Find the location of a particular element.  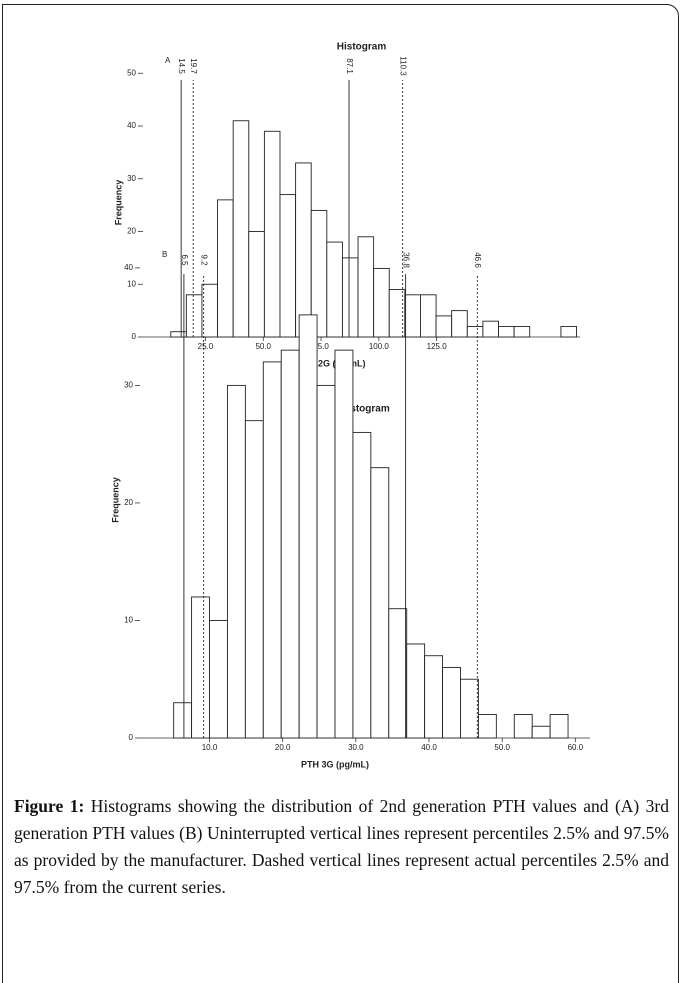

reference-line-label: 46.6 is located at coordinates (477, 260).